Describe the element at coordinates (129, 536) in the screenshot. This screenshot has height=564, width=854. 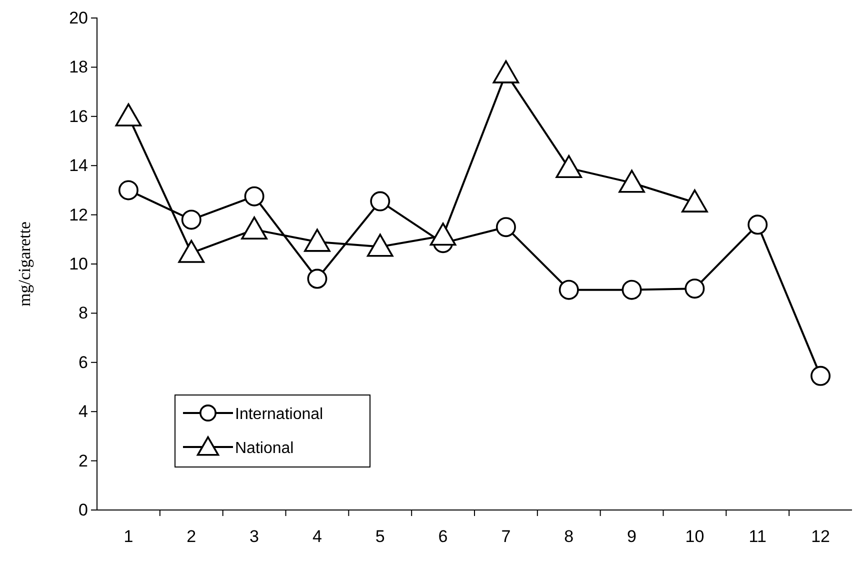
I see `x-tick-label: 1` at that location.